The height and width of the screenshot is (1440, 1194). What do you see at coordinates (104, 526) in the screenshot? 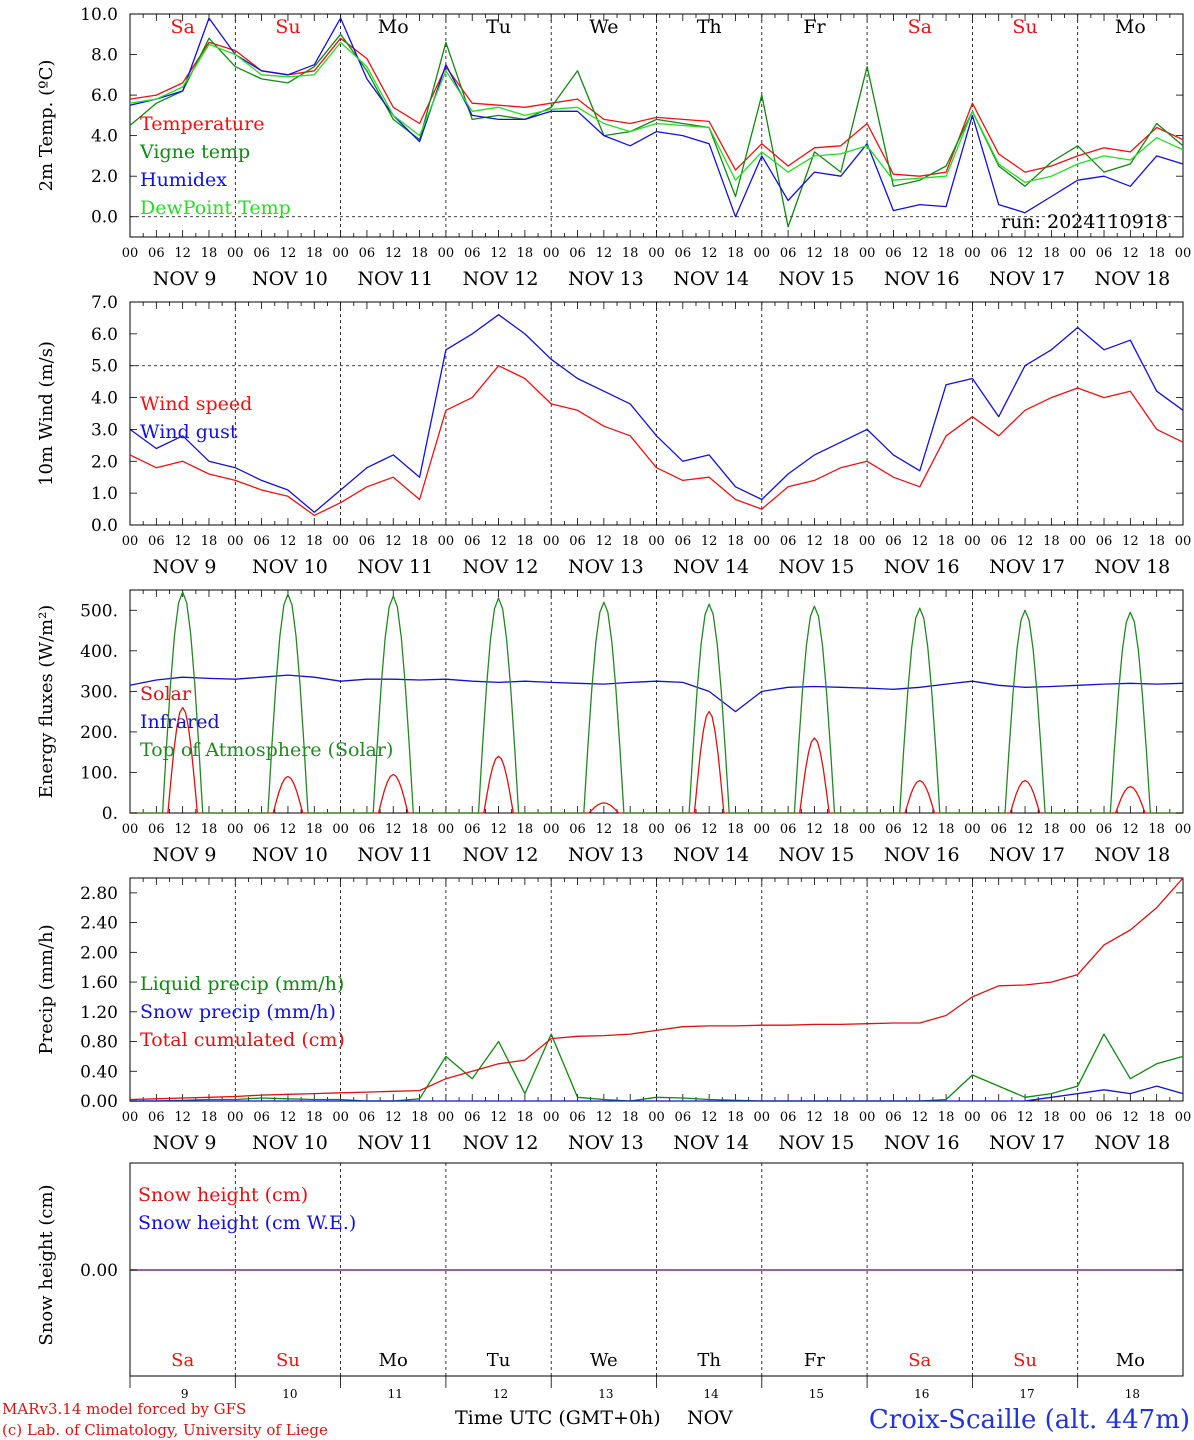
I see `y-tick-label: 0.0` at bounding box center [104, 526].